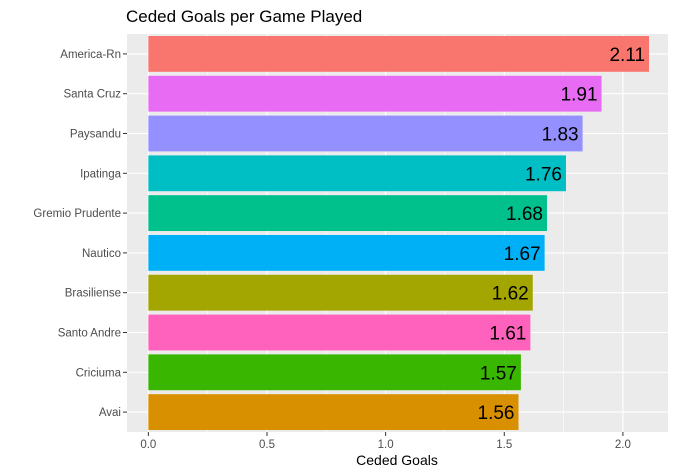  I want to click on y-tick-label: Santa Cruz, so click(92, 95).